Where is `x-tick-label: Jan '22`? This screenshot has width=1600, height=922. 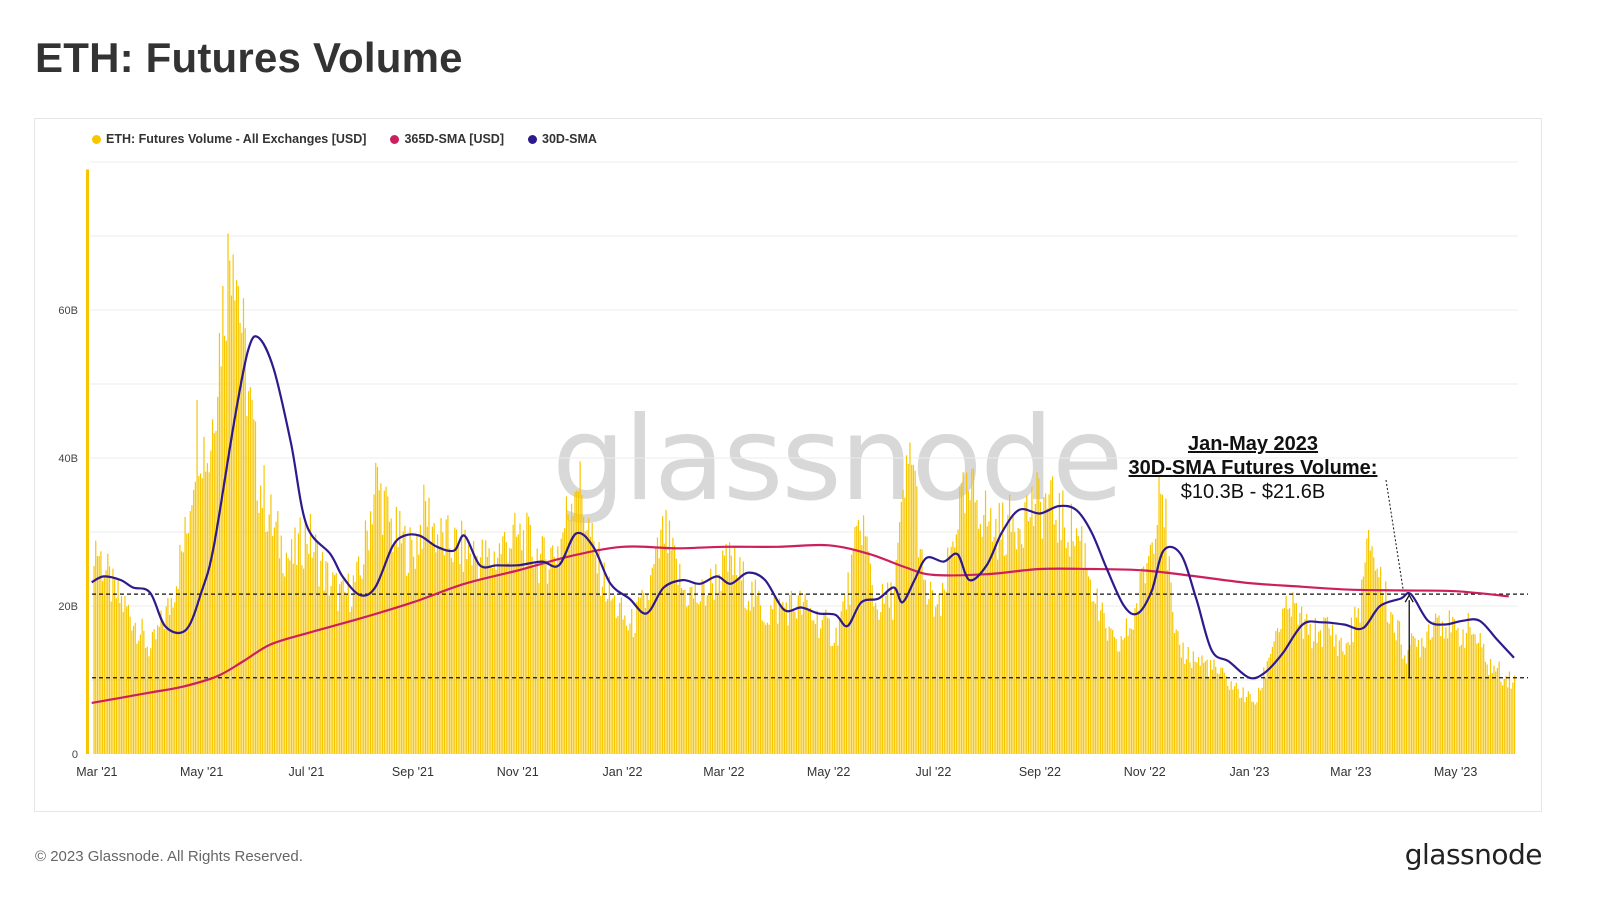
x-tick-label: Jan '22 is located at coordinates (623, 772).